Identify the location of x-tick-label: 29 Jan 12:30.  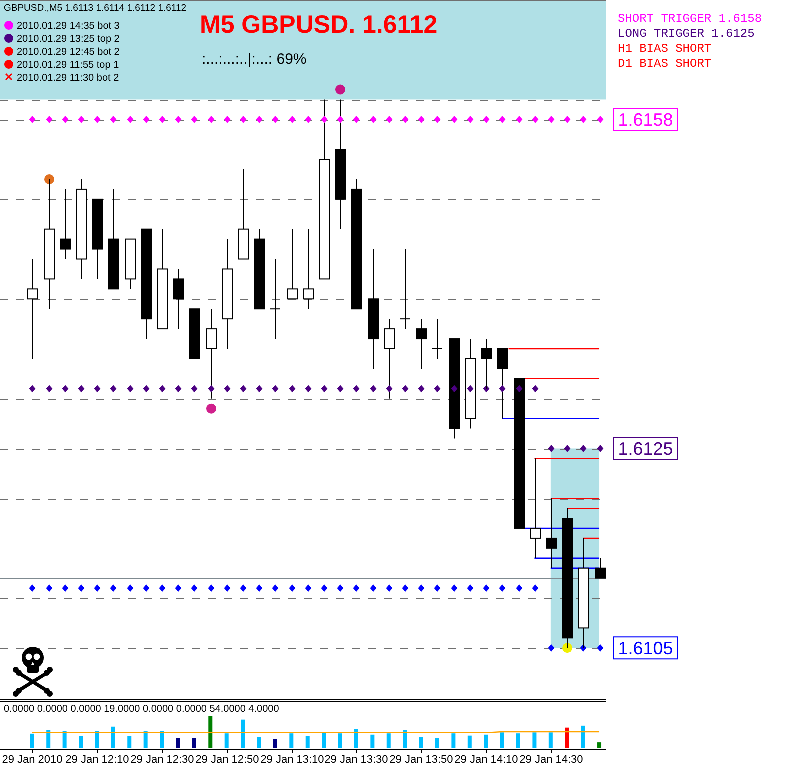
(162, 760).